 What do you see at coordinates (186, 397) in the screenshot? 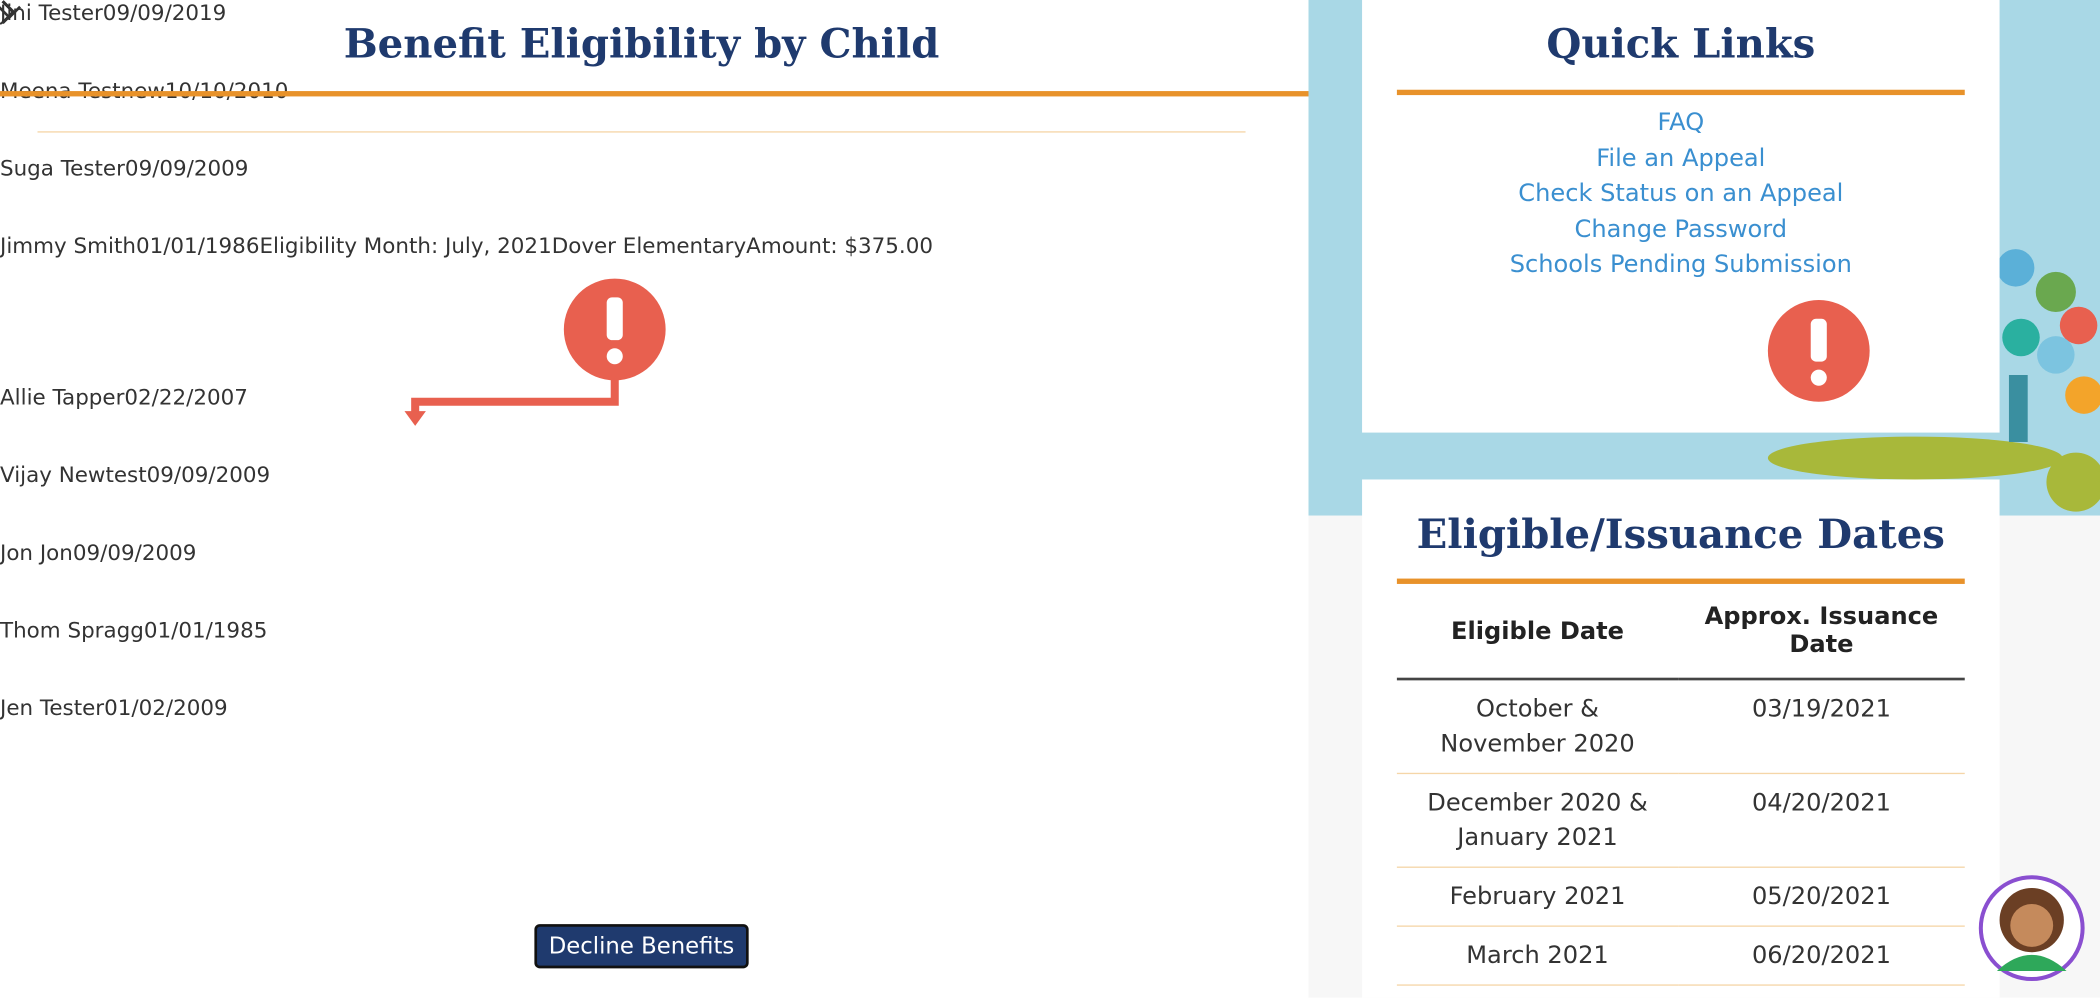
I see `child-dob: 02/22/2007` at bounding box center [186, 397].